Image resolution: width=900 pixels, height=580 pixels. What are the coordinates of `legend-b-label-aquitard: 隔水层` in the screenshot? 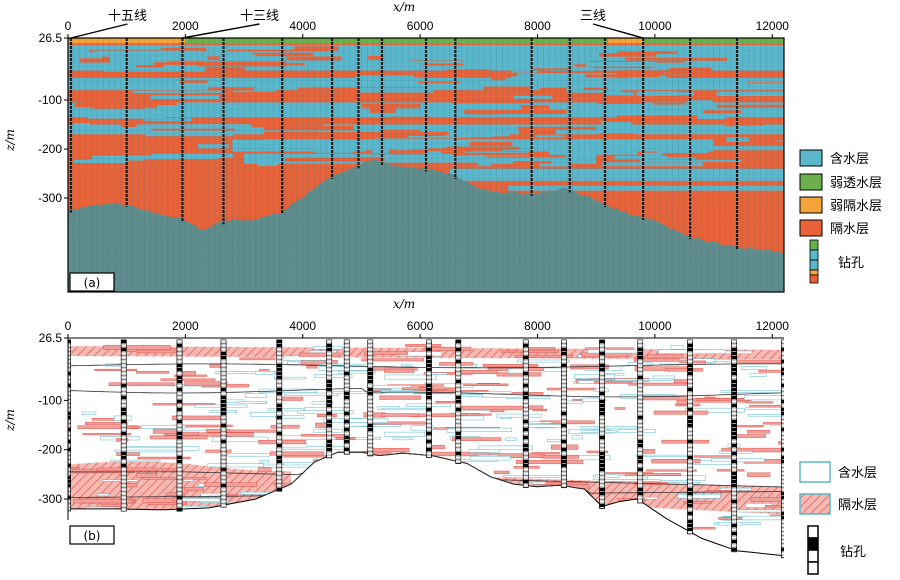 It's located at (857, 505).